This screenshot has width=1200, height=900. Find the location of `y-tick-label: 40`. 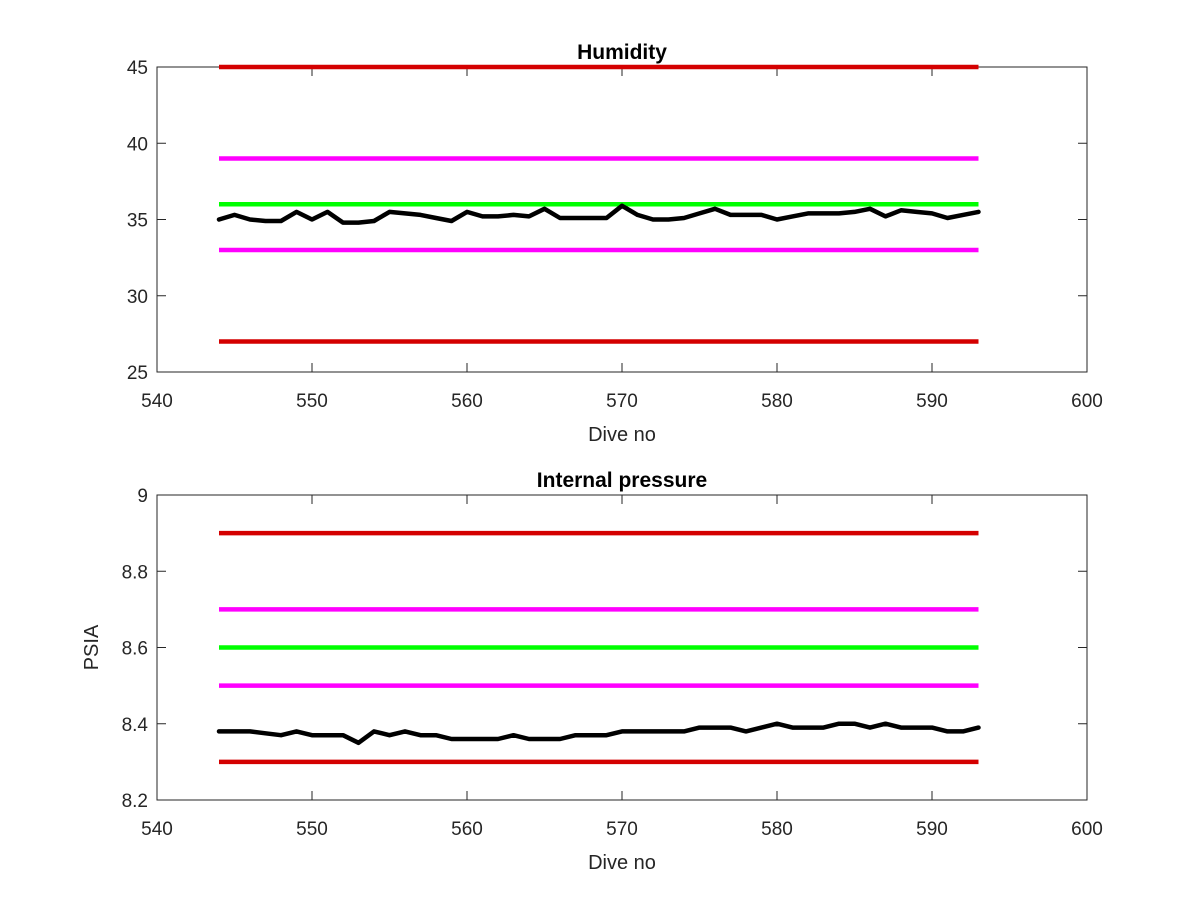

y-tick-label: 40 is located at coordinates (137, 144).